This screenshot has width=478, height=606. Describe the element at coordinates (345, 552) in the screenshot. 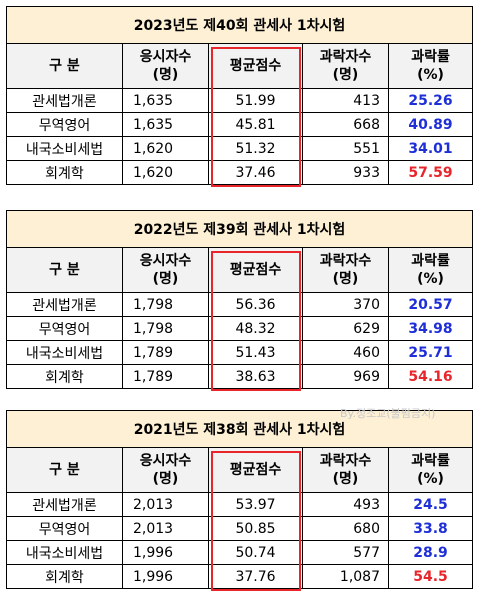

I see `failed-count-cell: 577` at that location.